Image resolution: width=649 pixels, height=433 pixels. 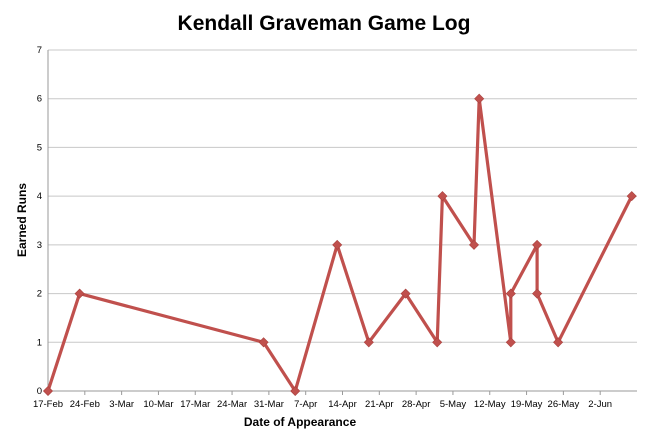 I want to click on x-tick-label: 7-Apr, so click(x=305, y=404).